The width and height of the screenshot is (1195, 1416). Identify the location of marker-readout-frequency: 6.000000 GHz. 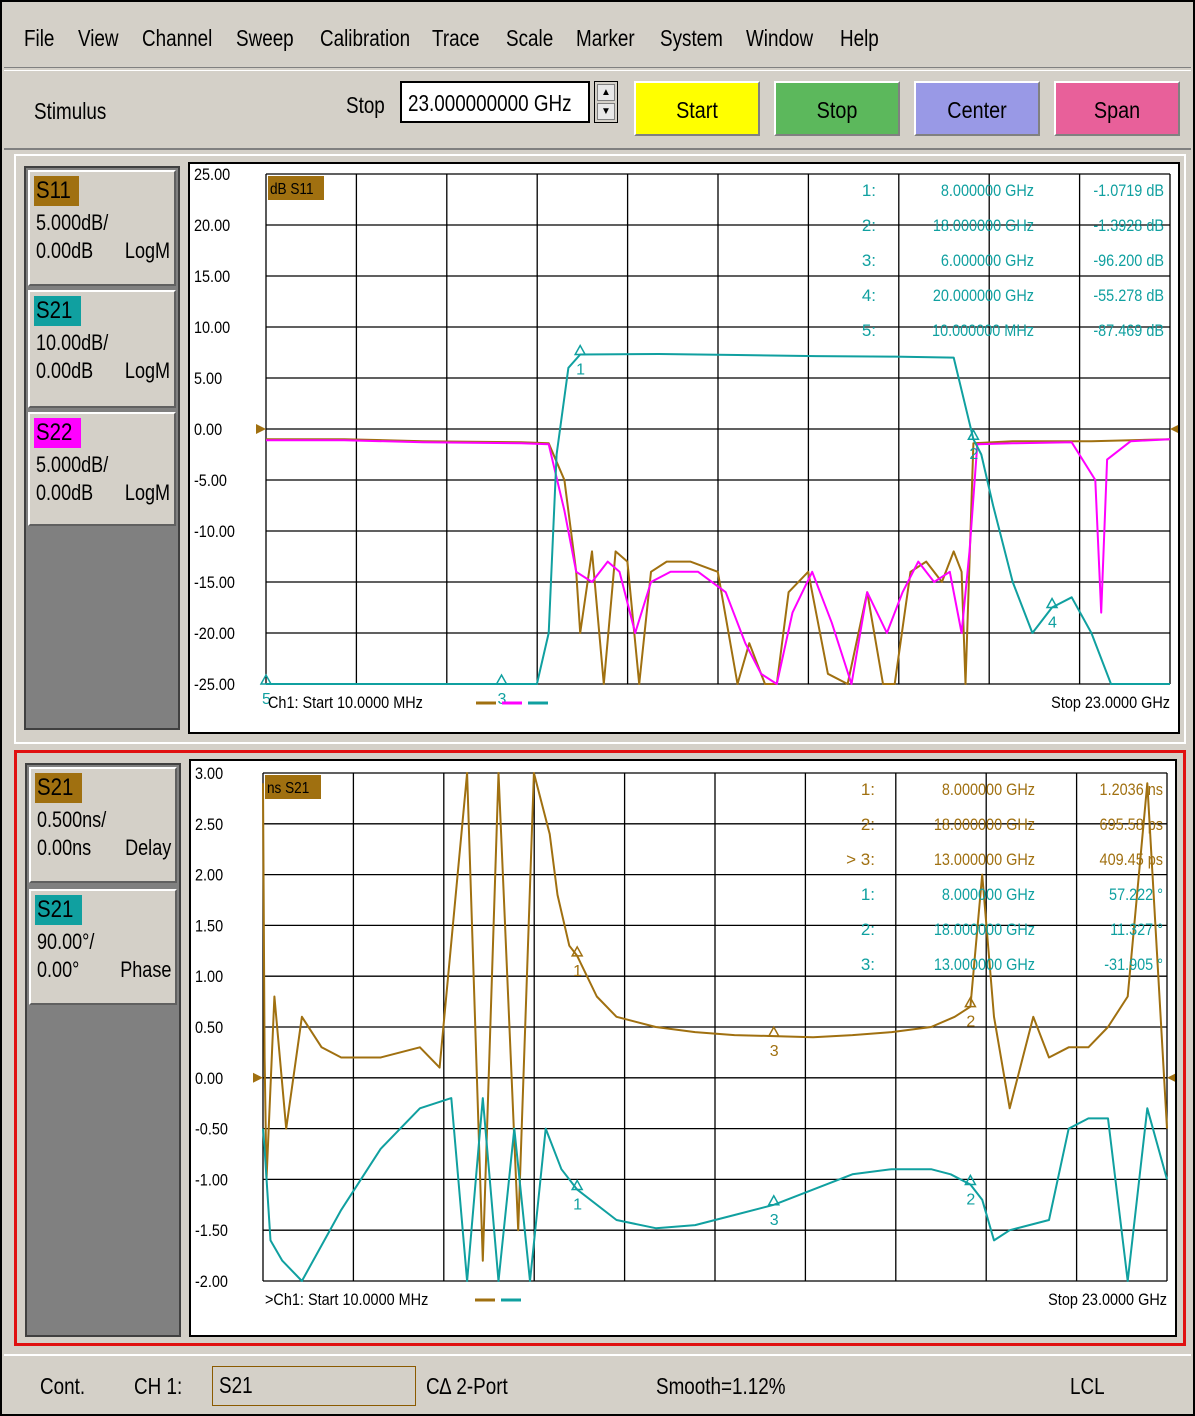
(987, 261).